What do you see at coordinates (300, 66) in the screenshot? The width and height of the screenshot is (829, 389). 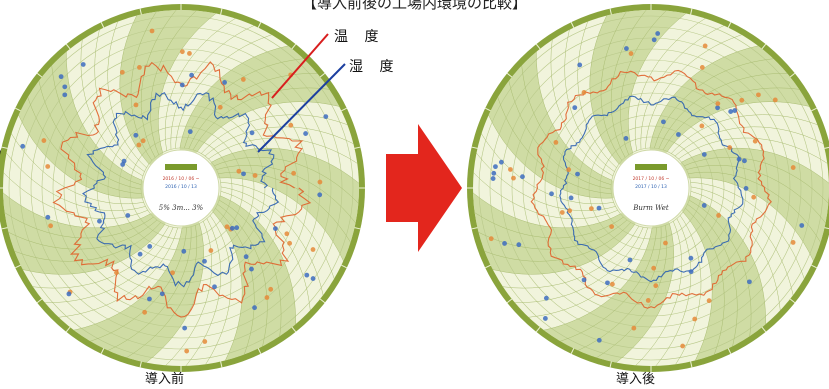 I see `temperature-leader-line` at bounding box center [300, 66].